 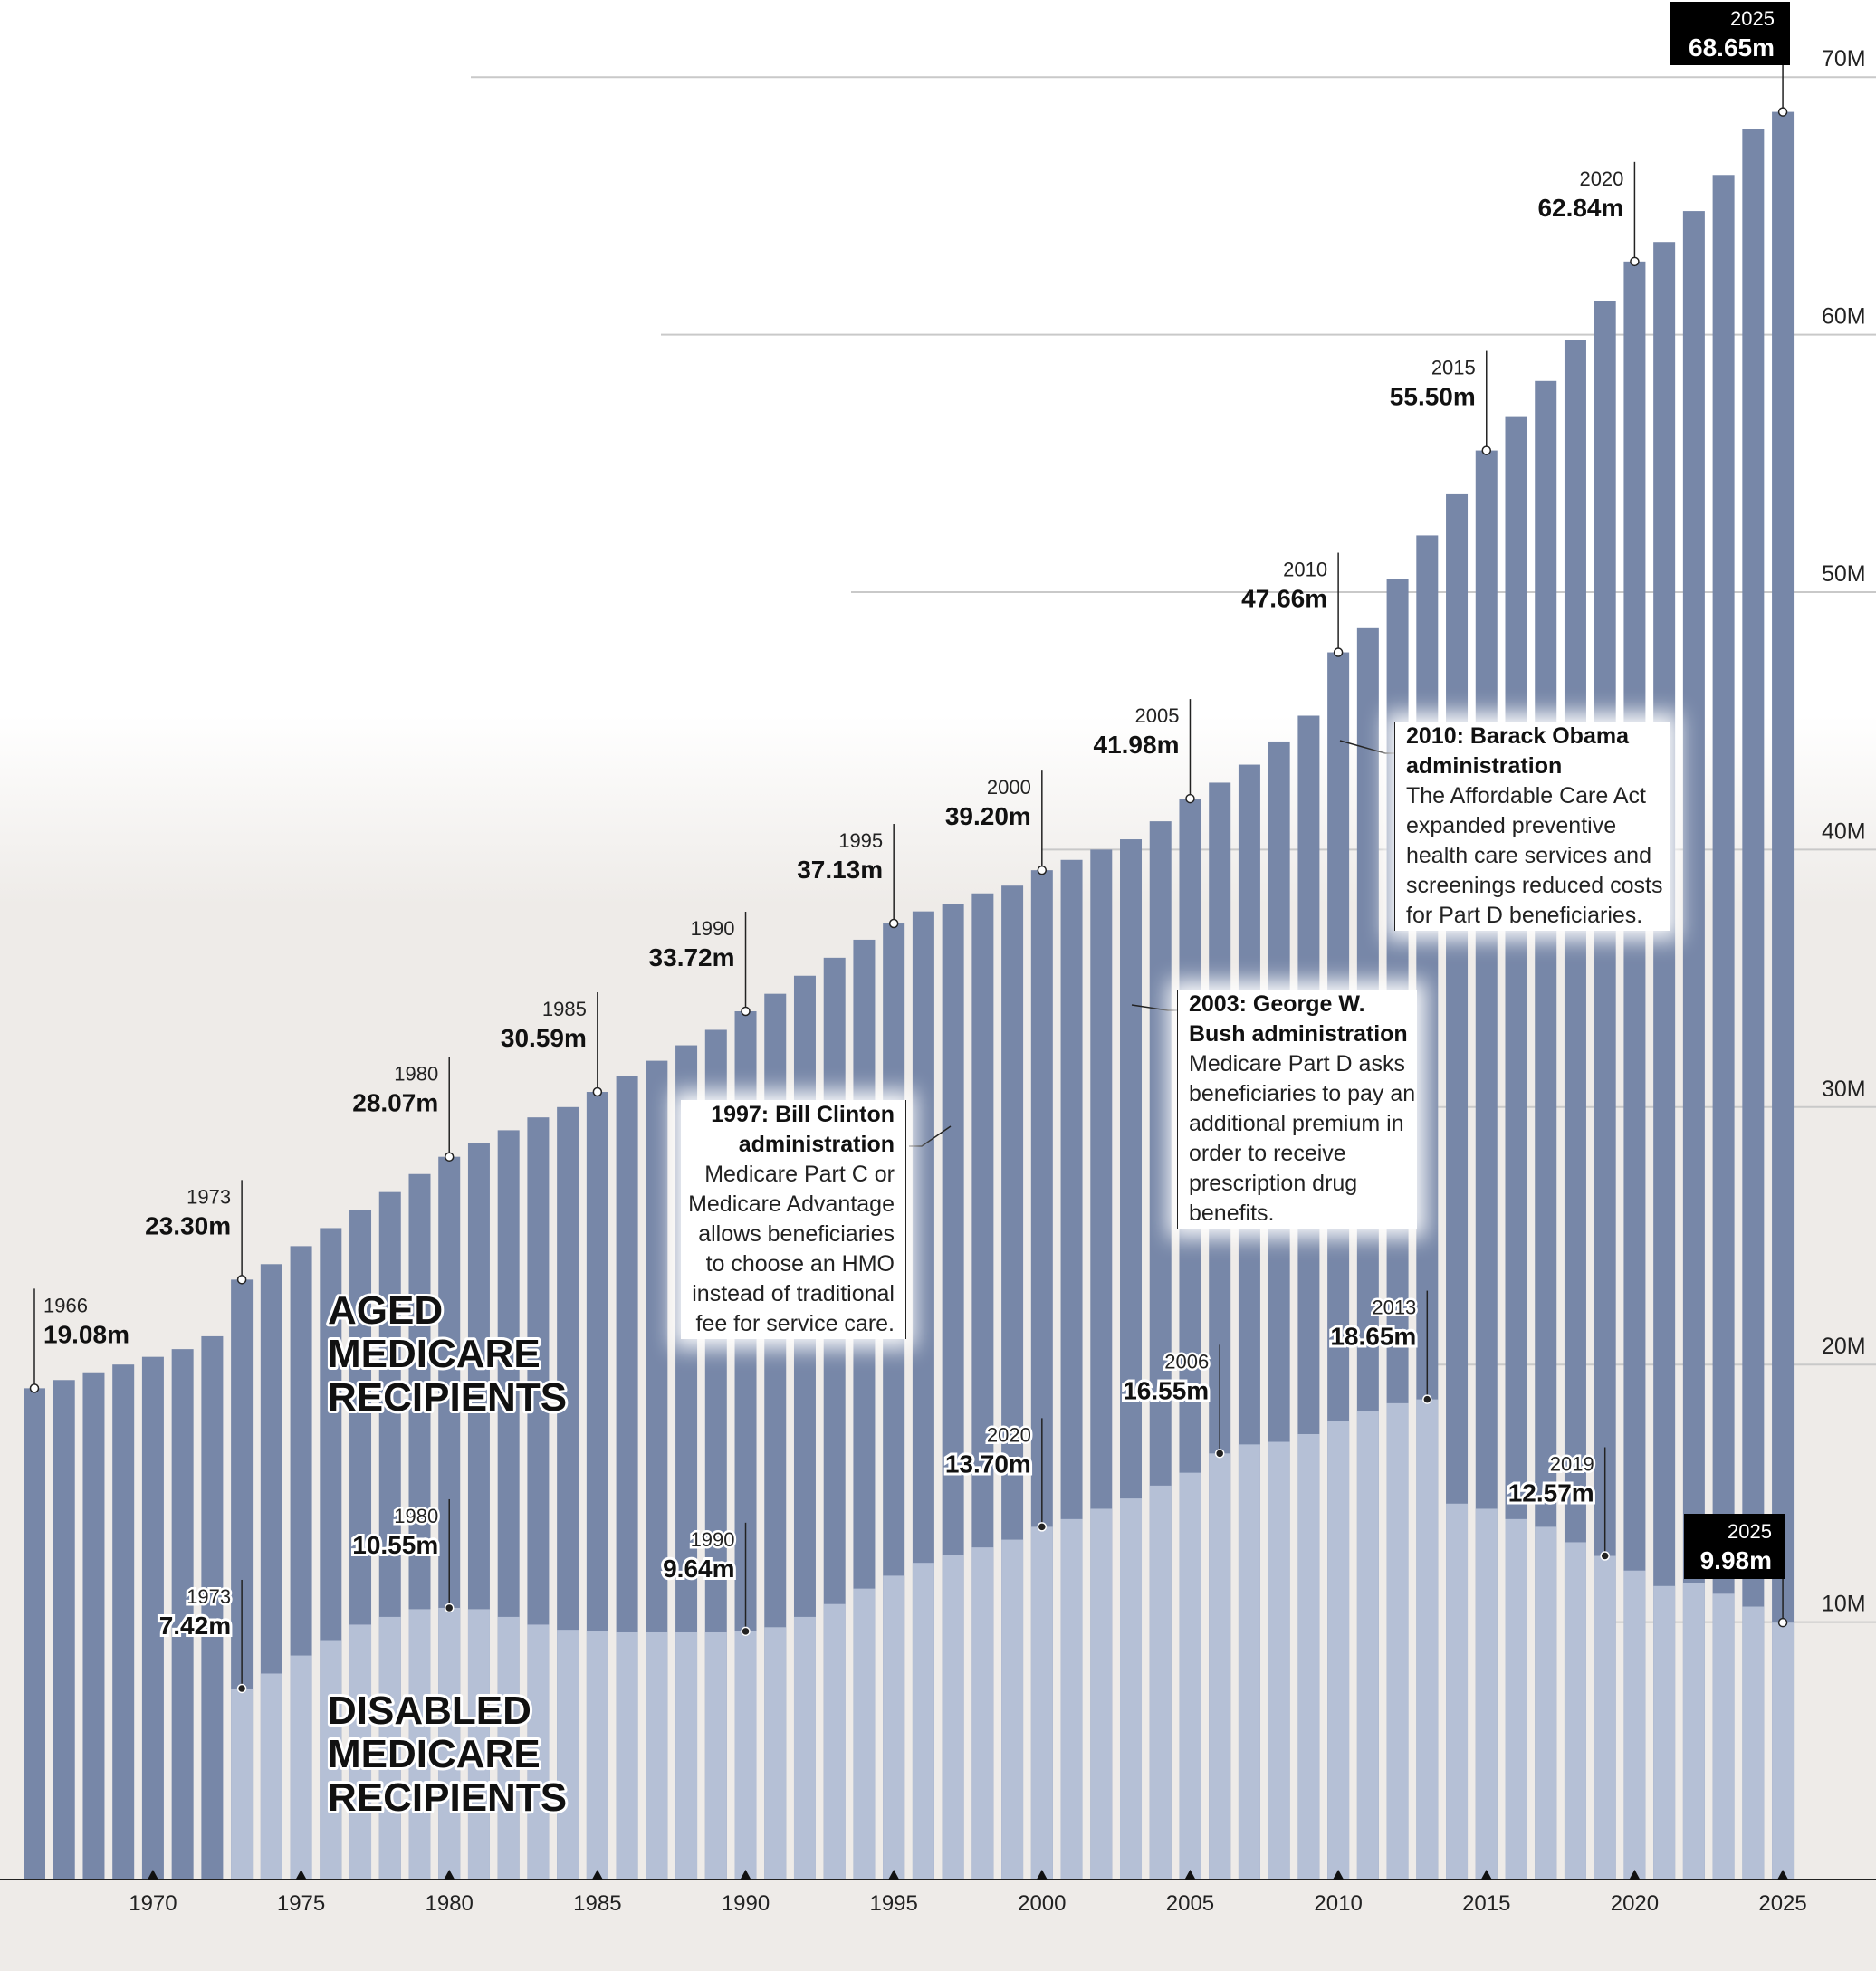 What do you see at coordinates (657, 1756) in the screenshot?
I see `bar-disabled-1987` at bounding box center [657, 1756].